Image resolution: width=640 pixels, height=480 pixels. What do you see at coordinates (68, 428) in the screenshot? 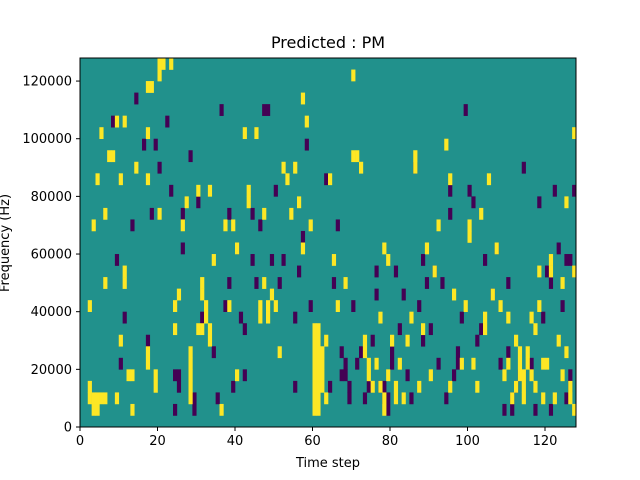
I see `y-tick-label: 0` at bounding box center [68, 428].